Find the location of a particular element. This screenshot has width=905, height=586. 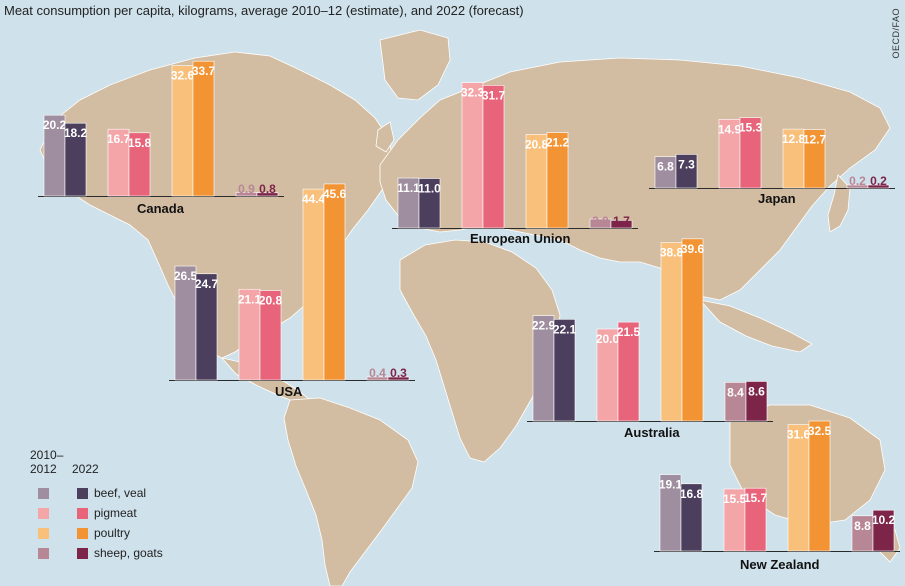

legend-label: beef, veal is located at coordinates (120, 493).